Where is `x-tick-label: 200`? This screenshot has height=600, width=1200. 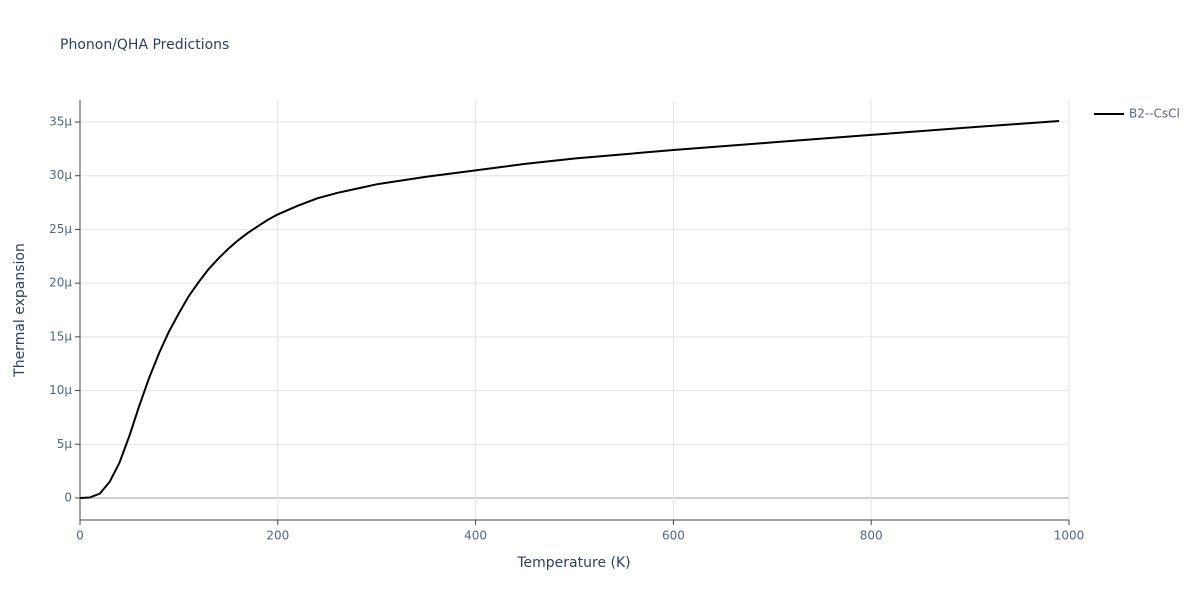
x-tick-label: 200 is located at coordinates (277, 536).